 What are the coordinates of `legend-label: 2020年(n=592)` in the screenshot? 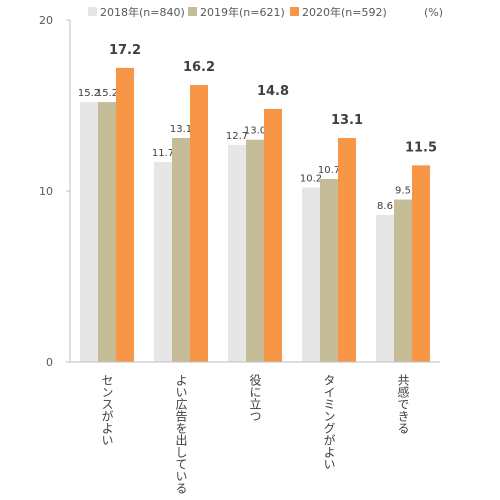 It's located at (344, 12).